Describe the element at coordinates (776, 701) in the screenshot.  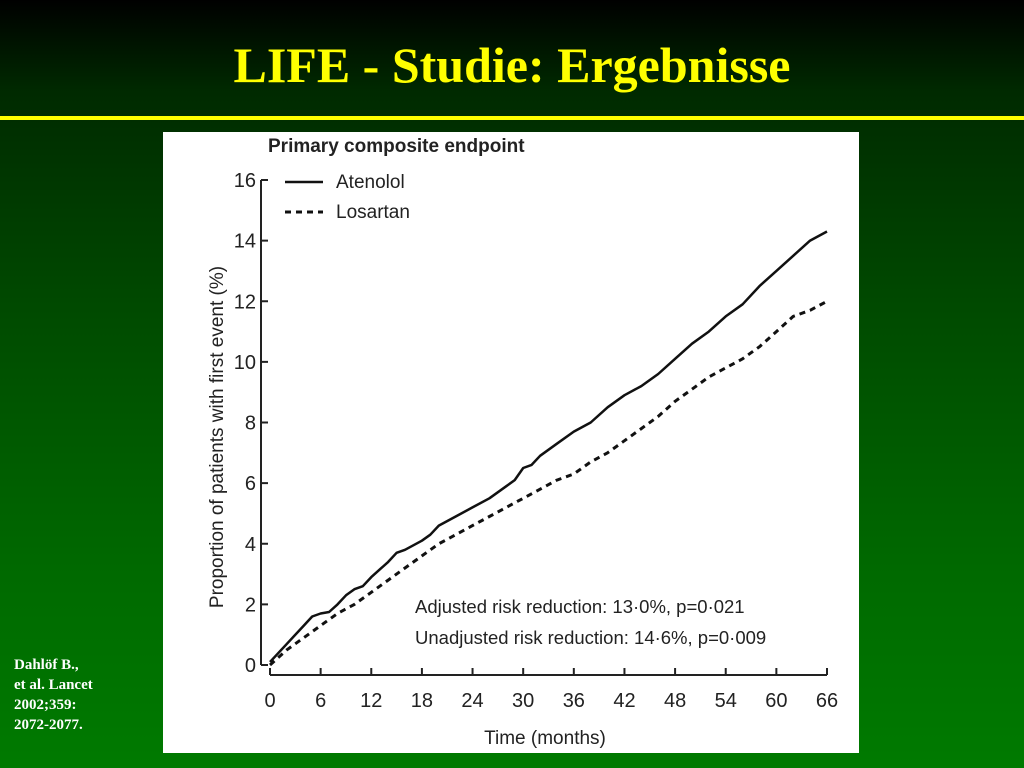
I see `x-tick-label: 60` at that location.